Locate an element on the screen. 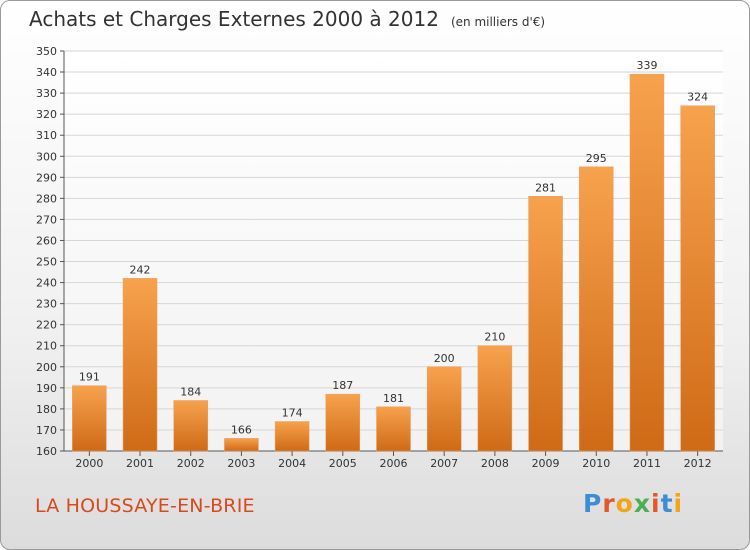 The width and height of the screenshot is (750, 550). bar-value-label: 295 is located at coordinates (596, 158).